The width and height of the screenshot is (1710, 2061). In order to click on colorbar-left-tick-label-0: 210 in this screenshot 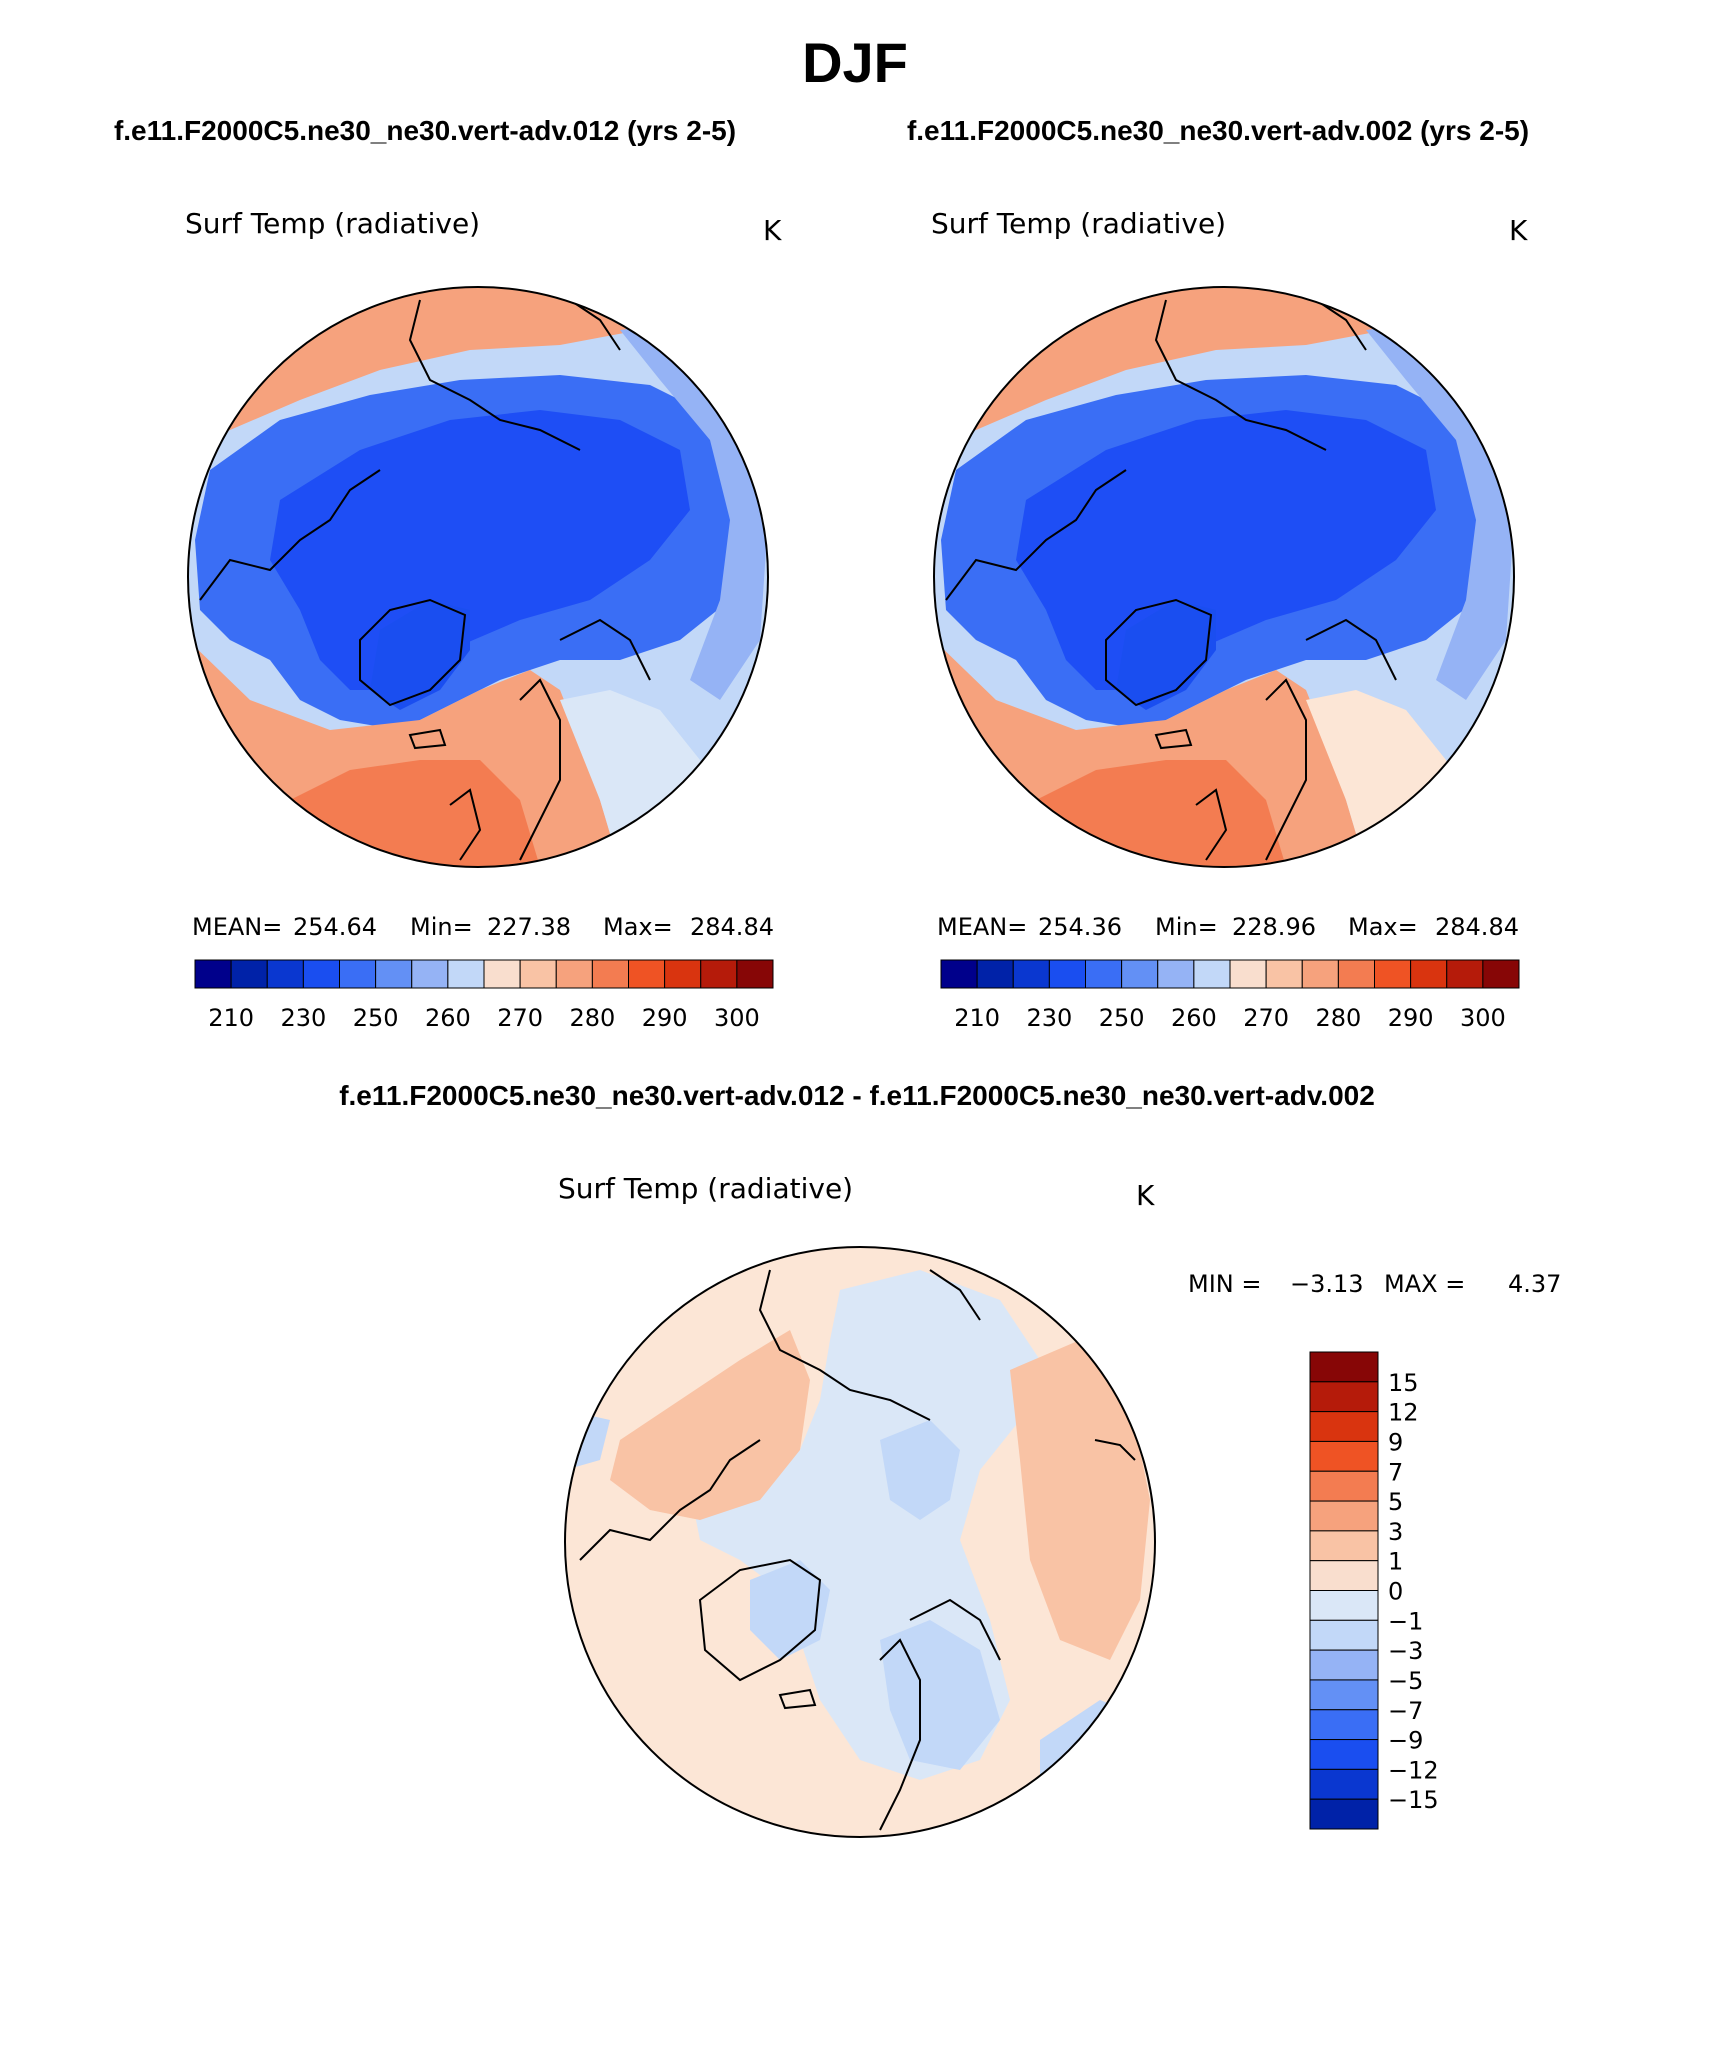, I will do `click(231, 1018)`.